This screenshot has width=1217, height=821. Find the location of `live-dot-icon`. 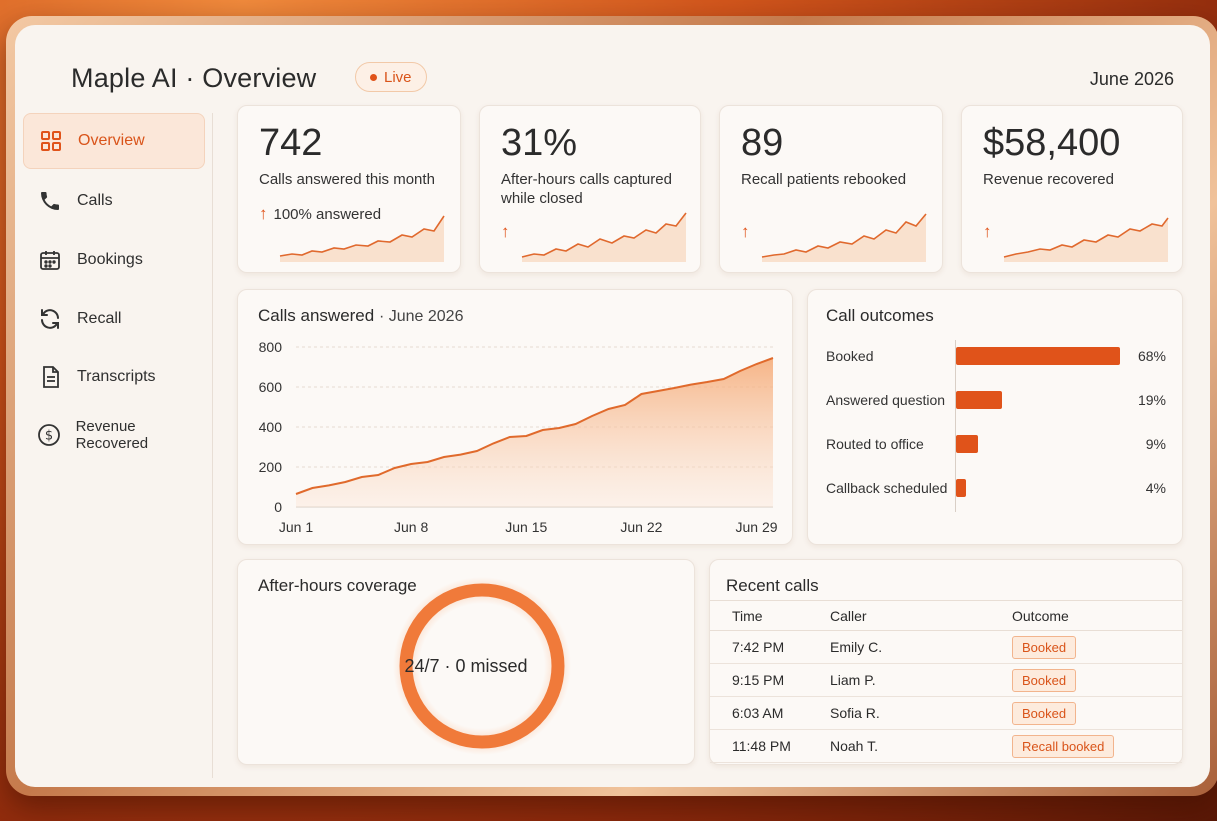

live-dot-icon is located at coordinates (373, 77).